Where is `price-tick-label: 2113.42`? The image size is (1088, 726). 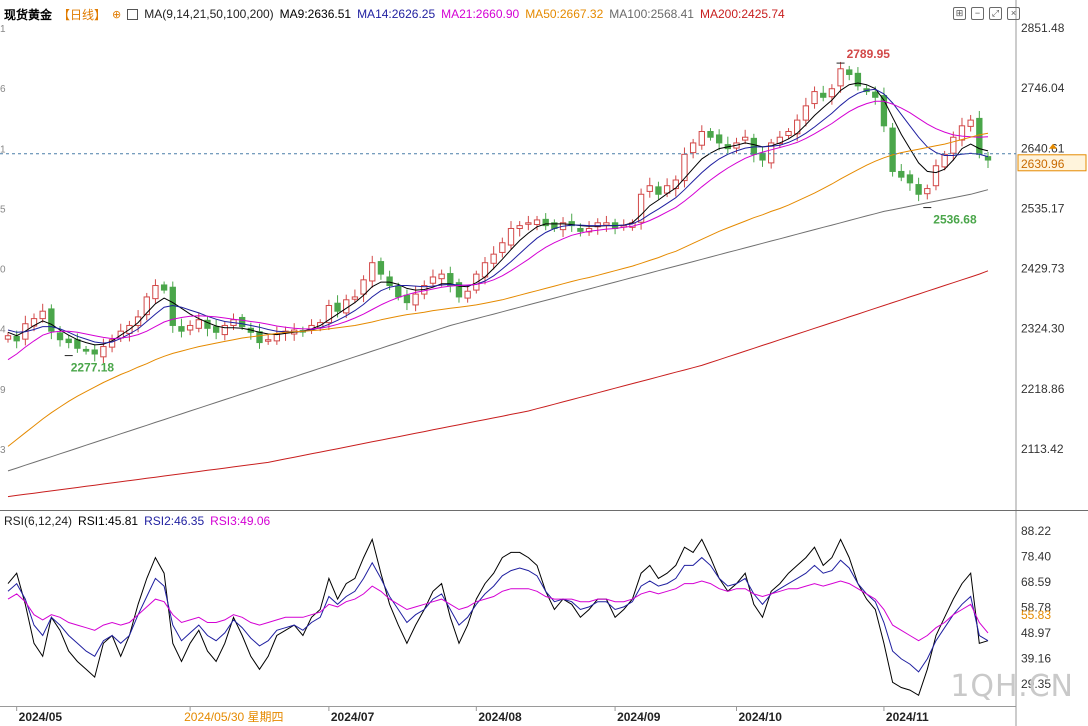
price-tick-label: 2113.42 is located at coordinates (1042, 449).